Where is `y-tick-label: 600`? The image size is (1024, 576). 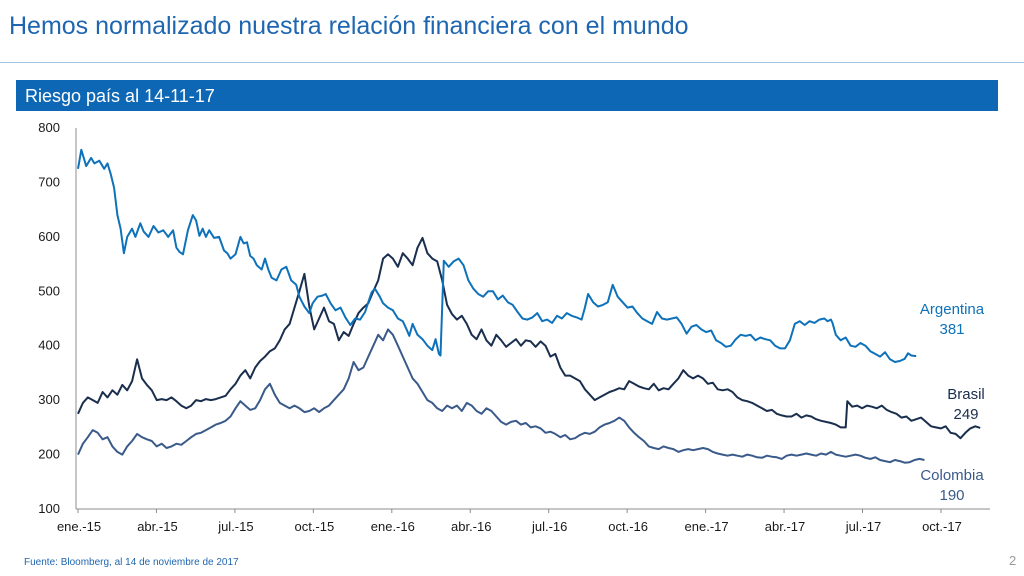
y-tick-label: 600 is located at coordinates (49, 236).